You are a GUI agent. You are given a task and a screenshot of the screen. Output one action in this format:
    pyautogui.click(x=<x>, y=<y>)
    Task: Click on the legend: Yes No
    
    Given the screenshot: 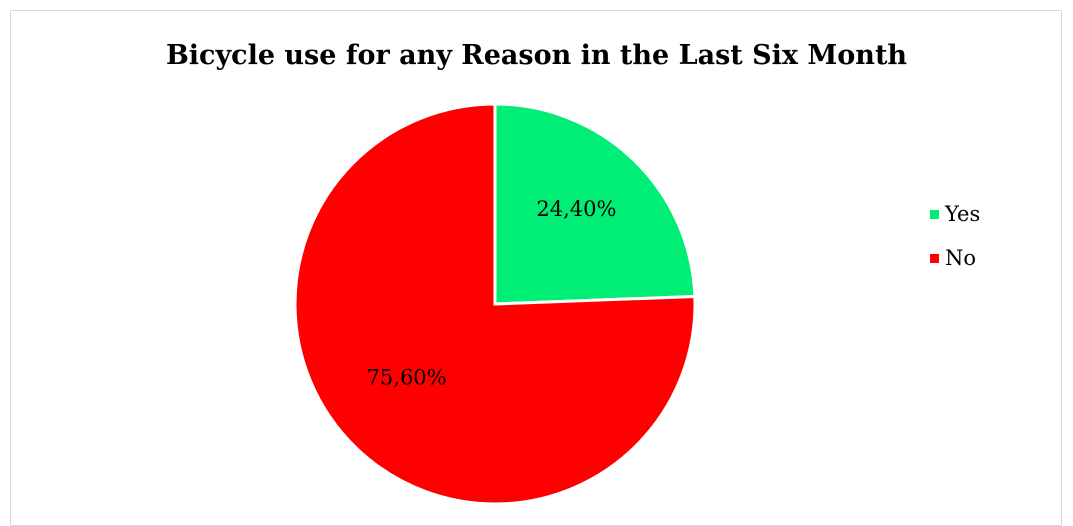 What is the action you would take?
    pyautogui.click(x=955, y=242)
    